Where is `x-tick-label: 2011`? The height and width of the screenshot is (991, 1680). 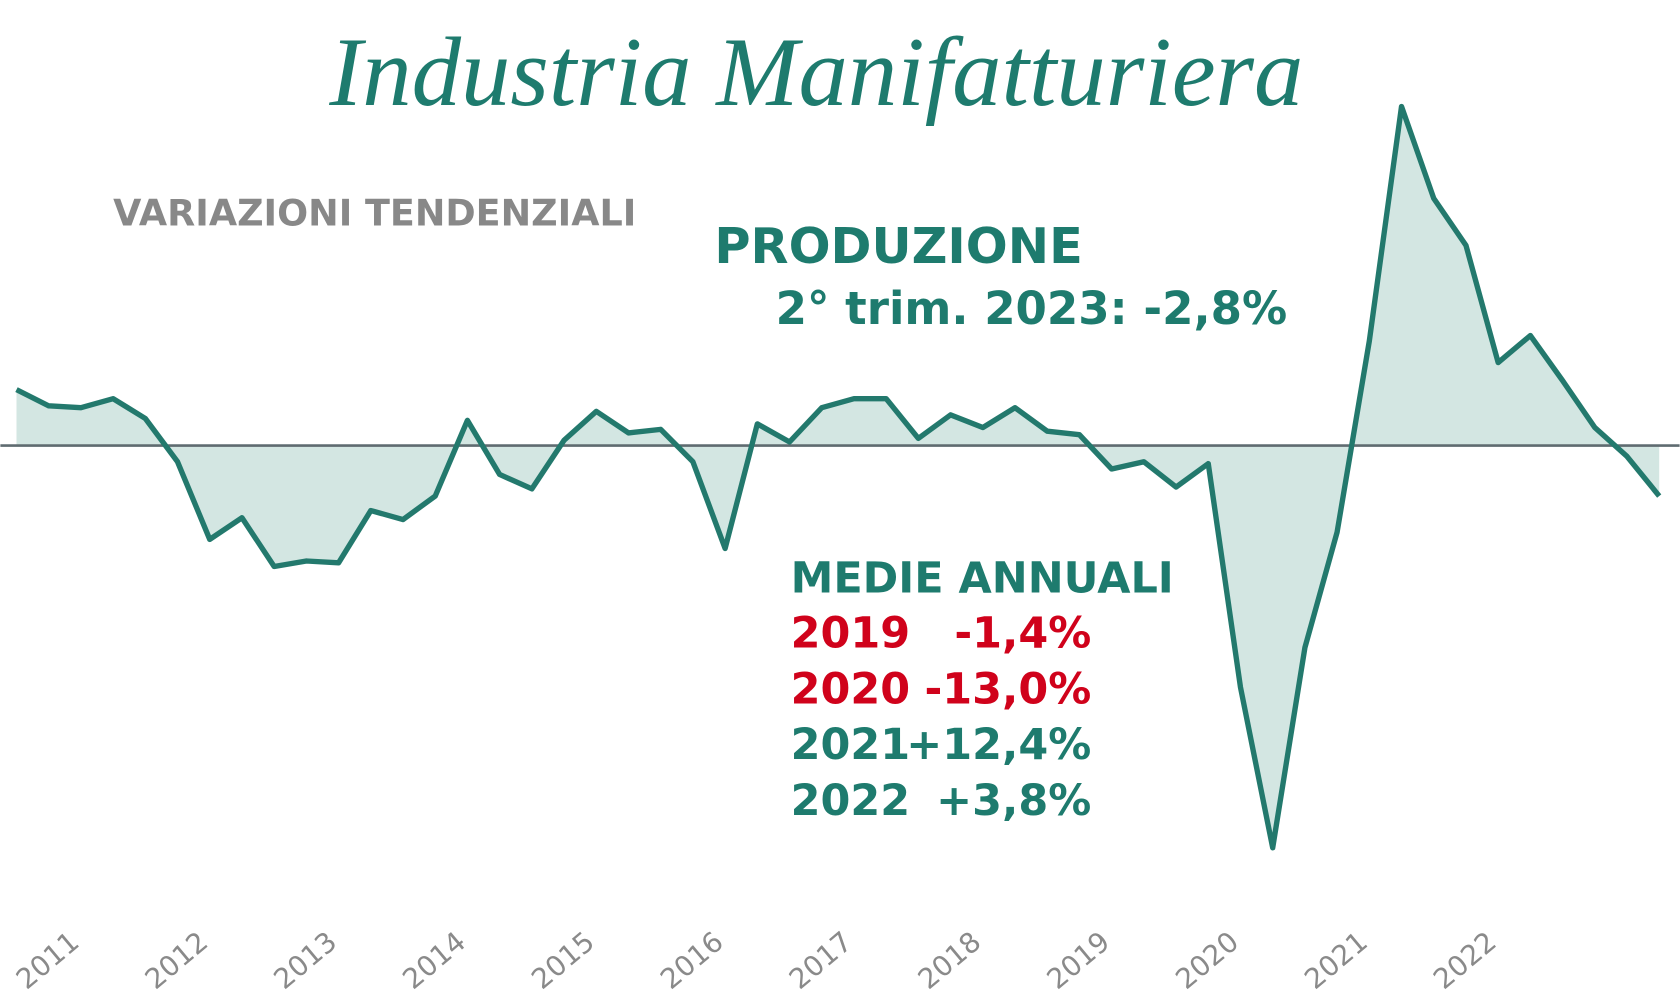 x-tick-label: 2011 is located at coordinates (48, 958).